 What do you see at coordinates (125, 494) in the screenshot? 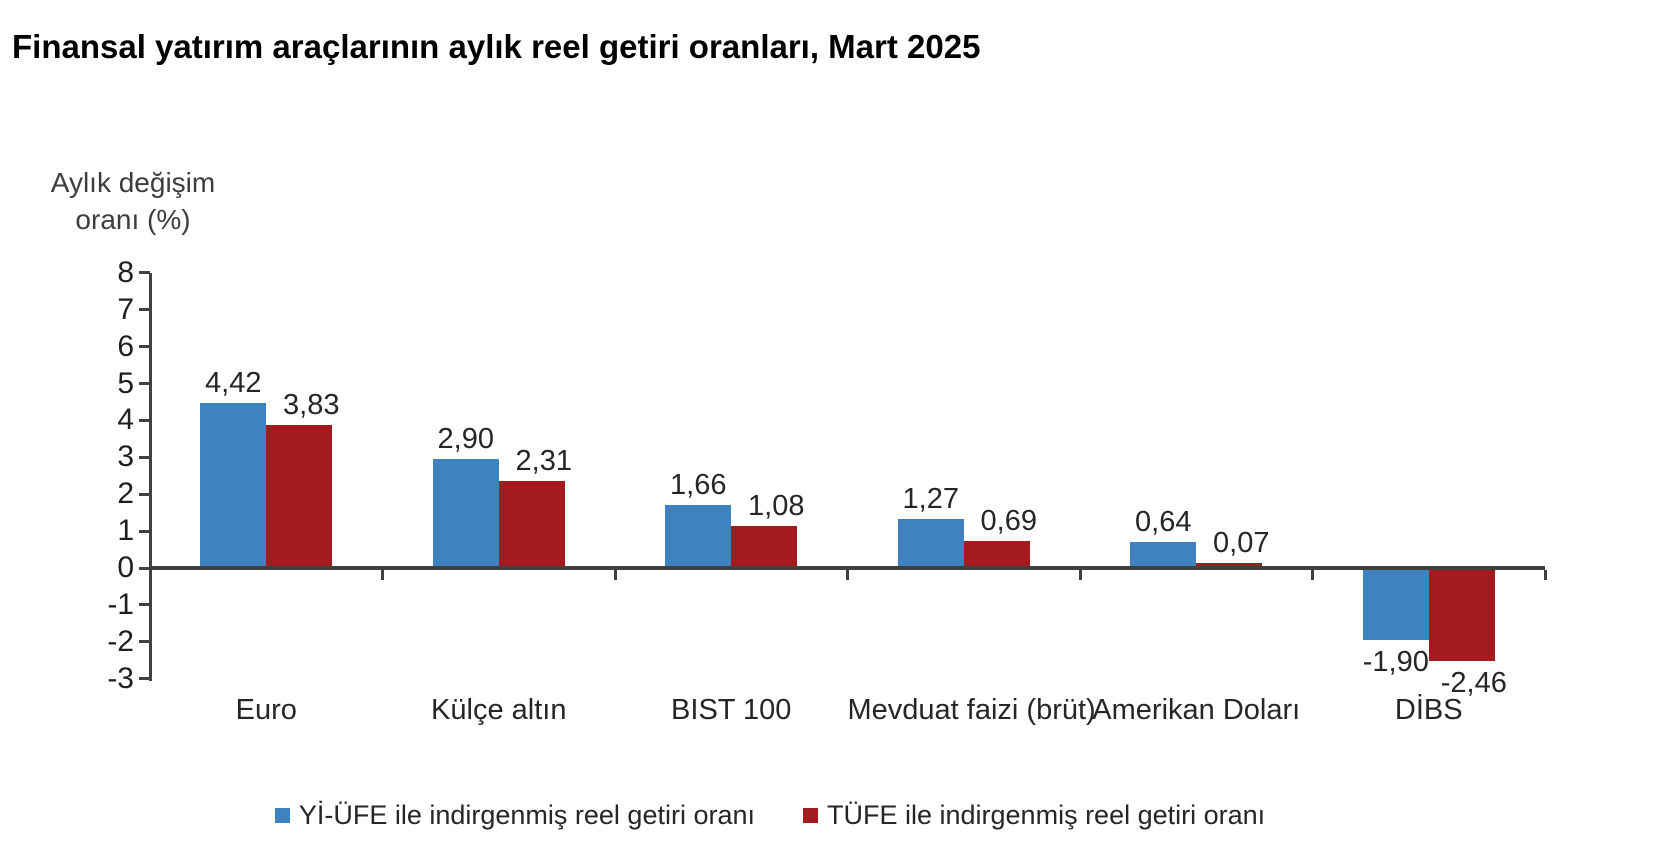
I see `y-tick-label: 2` at bounding box center [125, 494].